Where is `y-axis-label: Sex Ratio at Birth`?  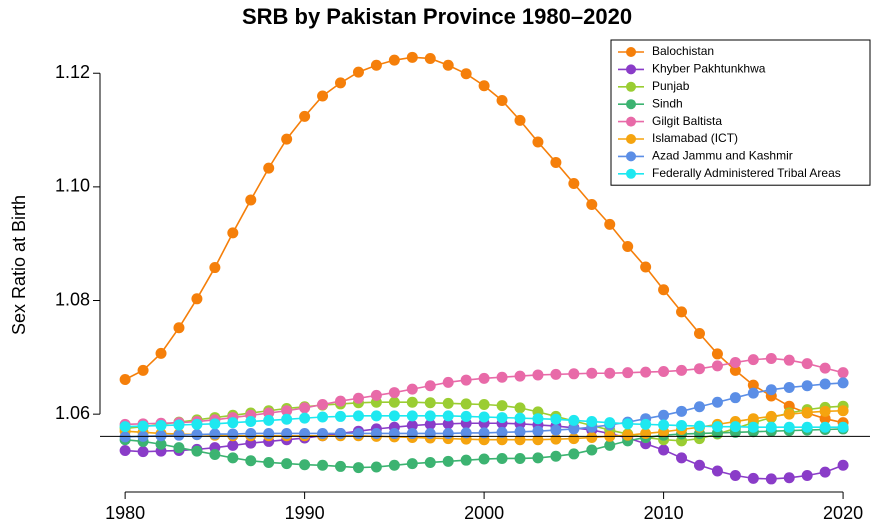
y-axis-label: Sex Ratio at Birth is located at coordinates (19, 265).